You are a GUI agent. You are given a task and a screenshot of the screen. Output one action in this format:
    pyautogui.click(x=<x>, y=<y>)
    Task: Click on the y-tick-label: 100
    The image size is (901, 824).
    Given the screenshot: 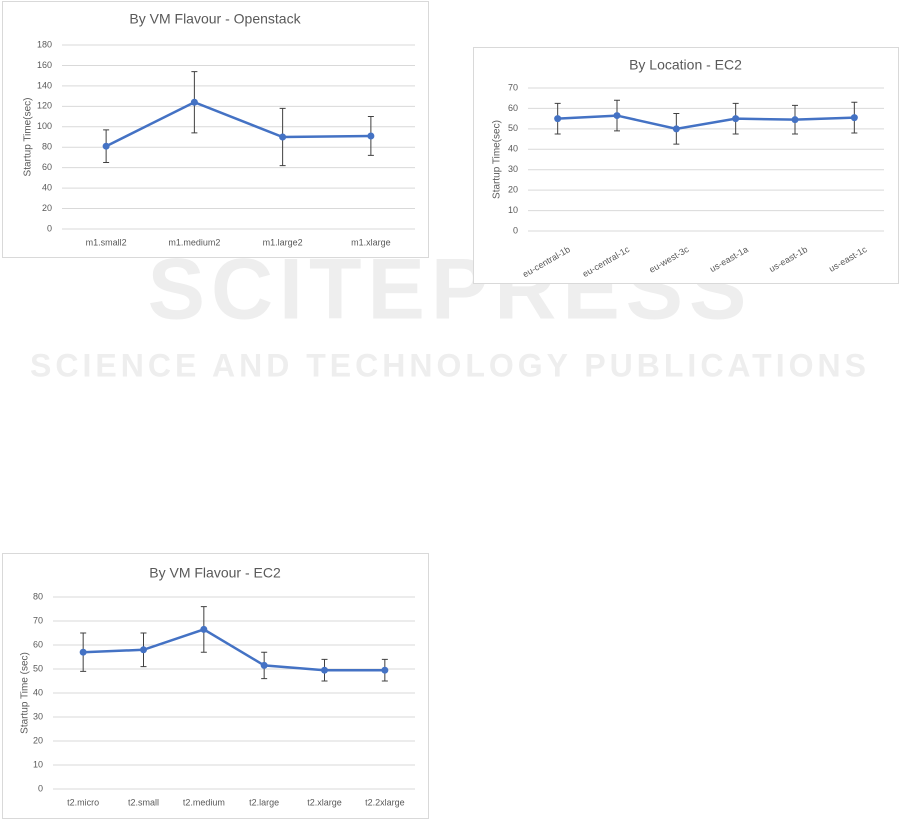 What is the action you would take?
    pyautogui.click(x=44, y=126)
    